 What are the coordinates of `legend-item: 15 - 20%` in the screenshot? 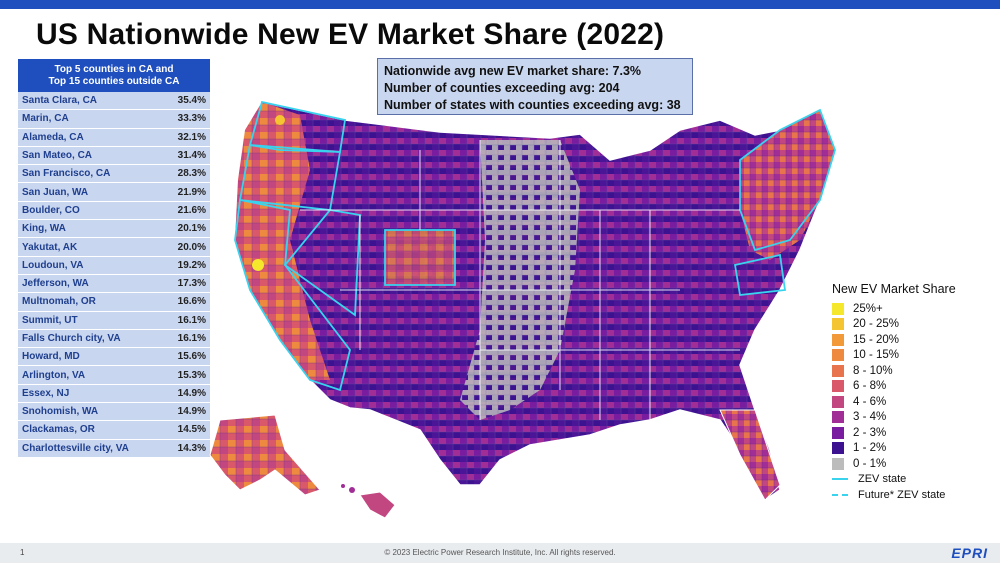 It's located at (912, 340).